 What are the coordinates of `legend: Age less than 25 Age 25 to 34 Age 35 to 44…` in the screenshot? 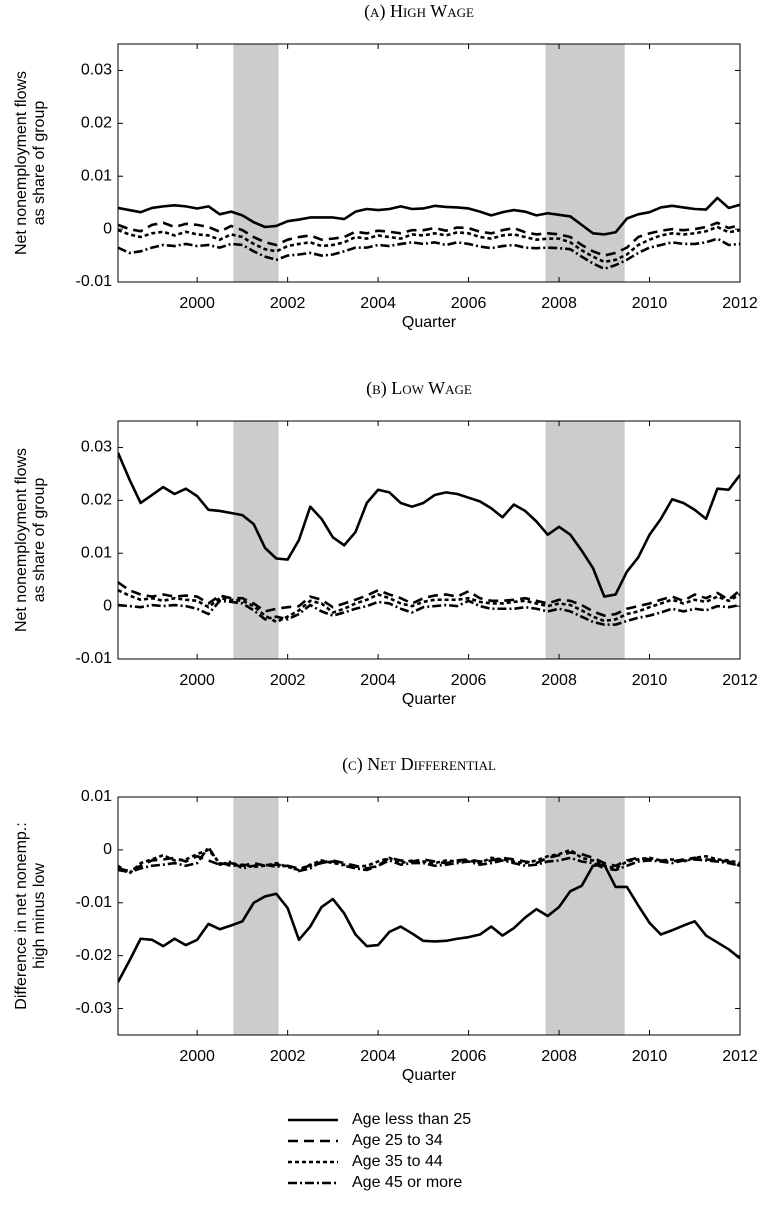 It's located at (379, 1151).